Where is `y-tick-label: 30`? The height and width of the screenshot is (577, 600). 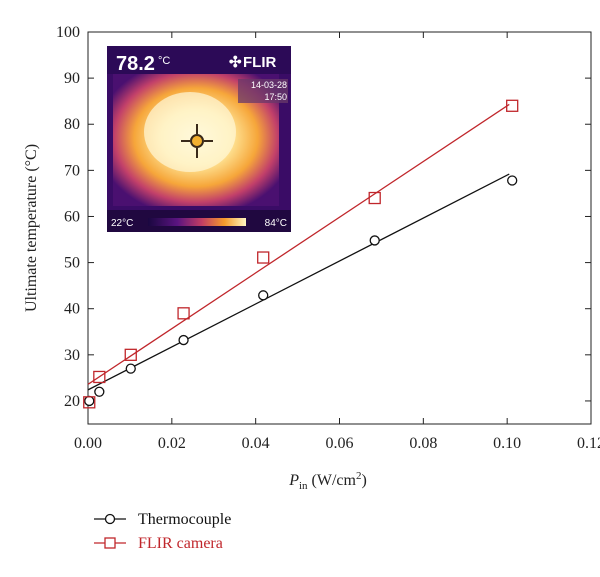
y-tick-label: 30 is located at coordinates (72, 355).